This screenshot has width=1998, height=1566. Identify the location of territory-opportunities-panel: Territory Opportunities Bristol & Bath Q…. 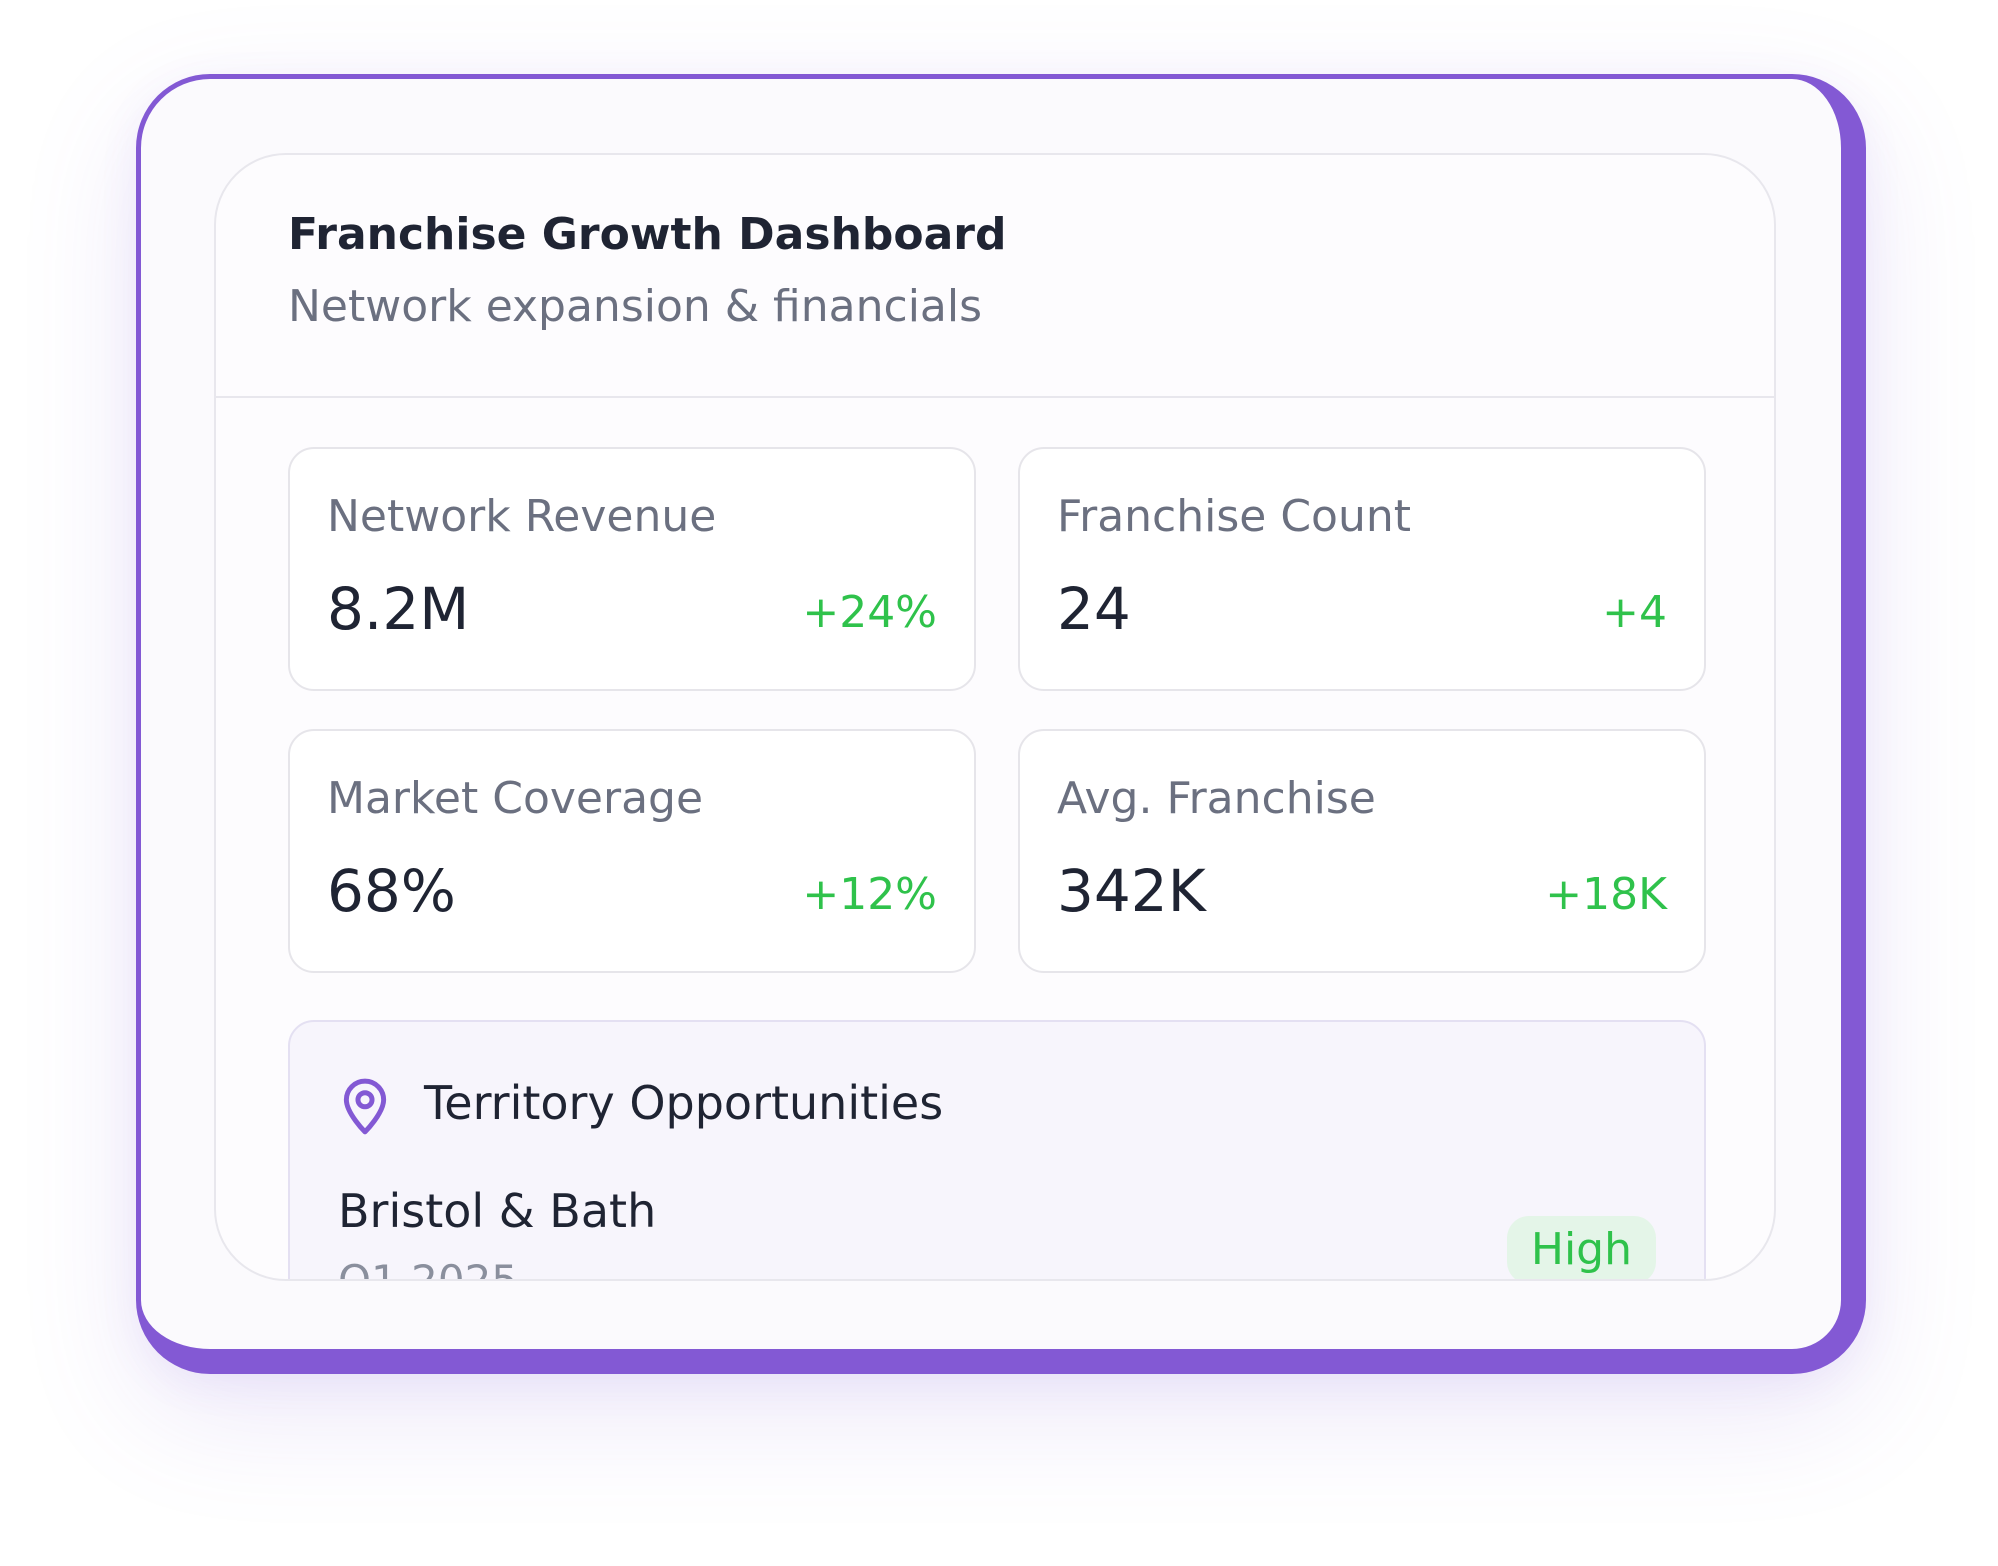
(997, 1150).